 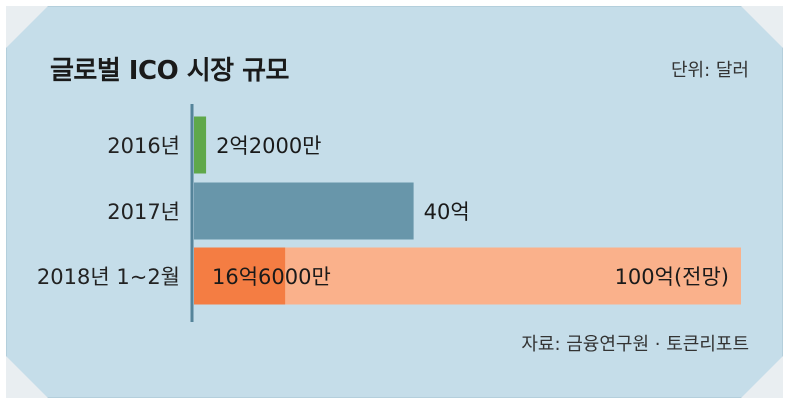 What do you see at coordinates (672, 277) in the screenshot?
I see `forecast-label-2: 100억(전망)` at bounding box center [672, 277].